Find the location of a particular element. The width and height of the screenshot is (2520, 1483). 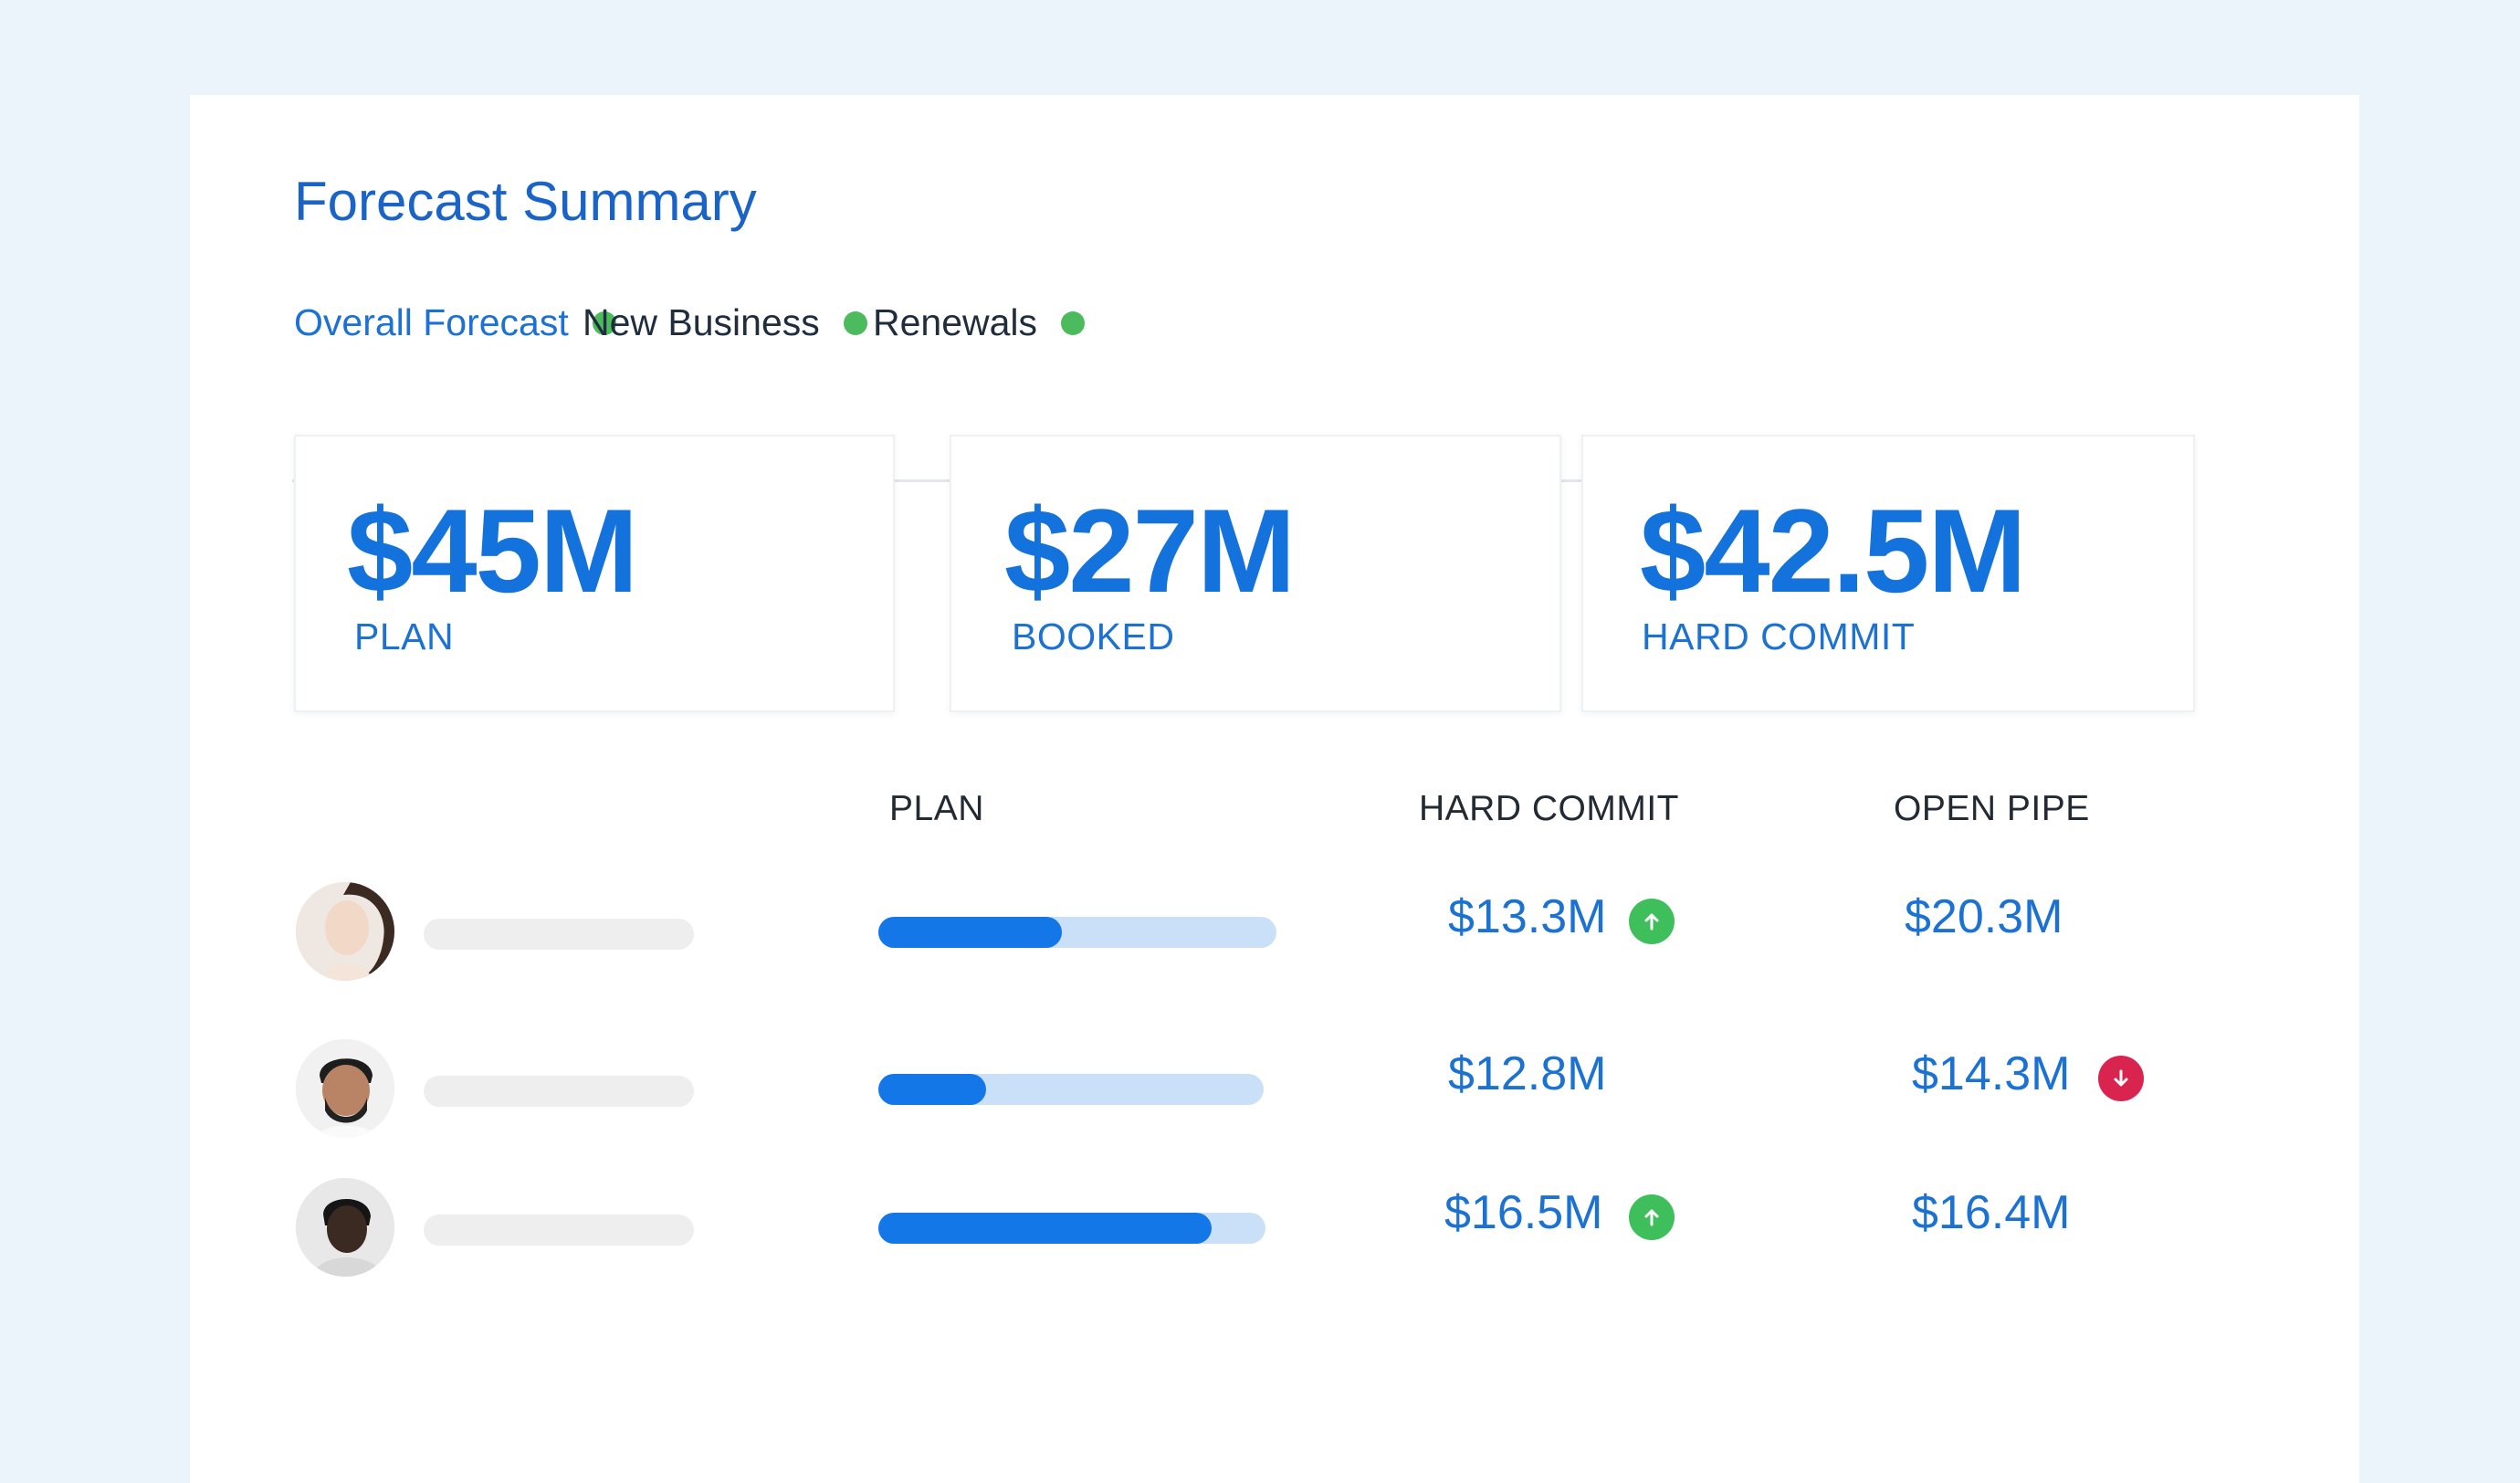

column-header-hard-commit: HARD COMMIT is located at coordinates (1549, 809).